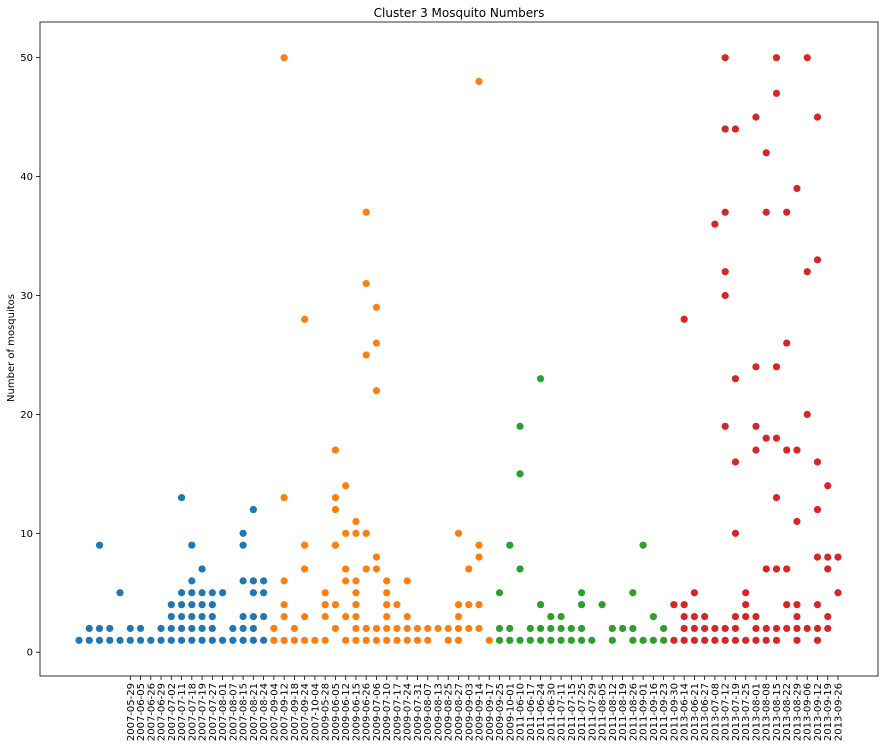 The image size is (888, 747). What do you see at coordinates (582, 712) in the screenshot?
I see `x-tick-label: 2011-07-25` at bounding box center [582, 712].